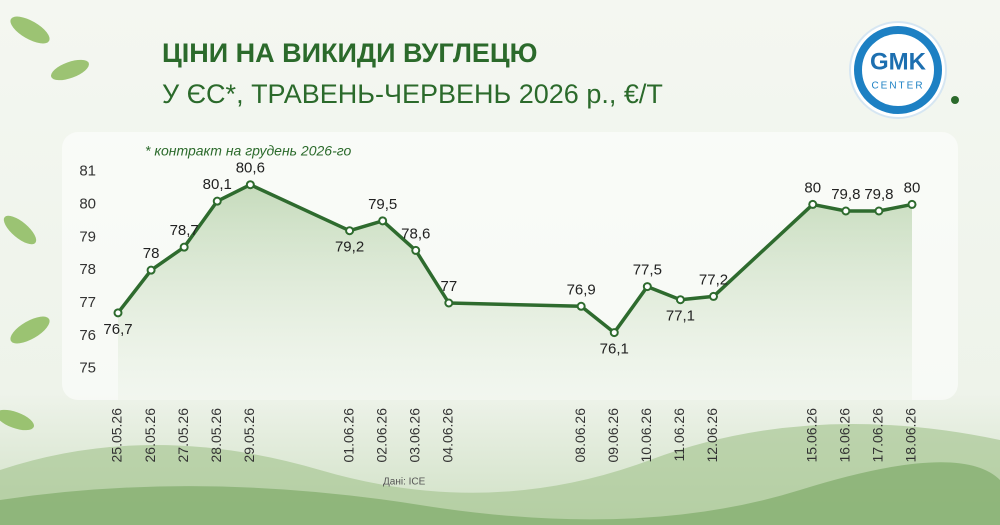  What do you see at coordinates (349, 53) in the screenshot?
I see `chart-title: ЦІНИ НА ВИКИДИ ВУГЛЕЦЮ` at bounding box center [349, 53].